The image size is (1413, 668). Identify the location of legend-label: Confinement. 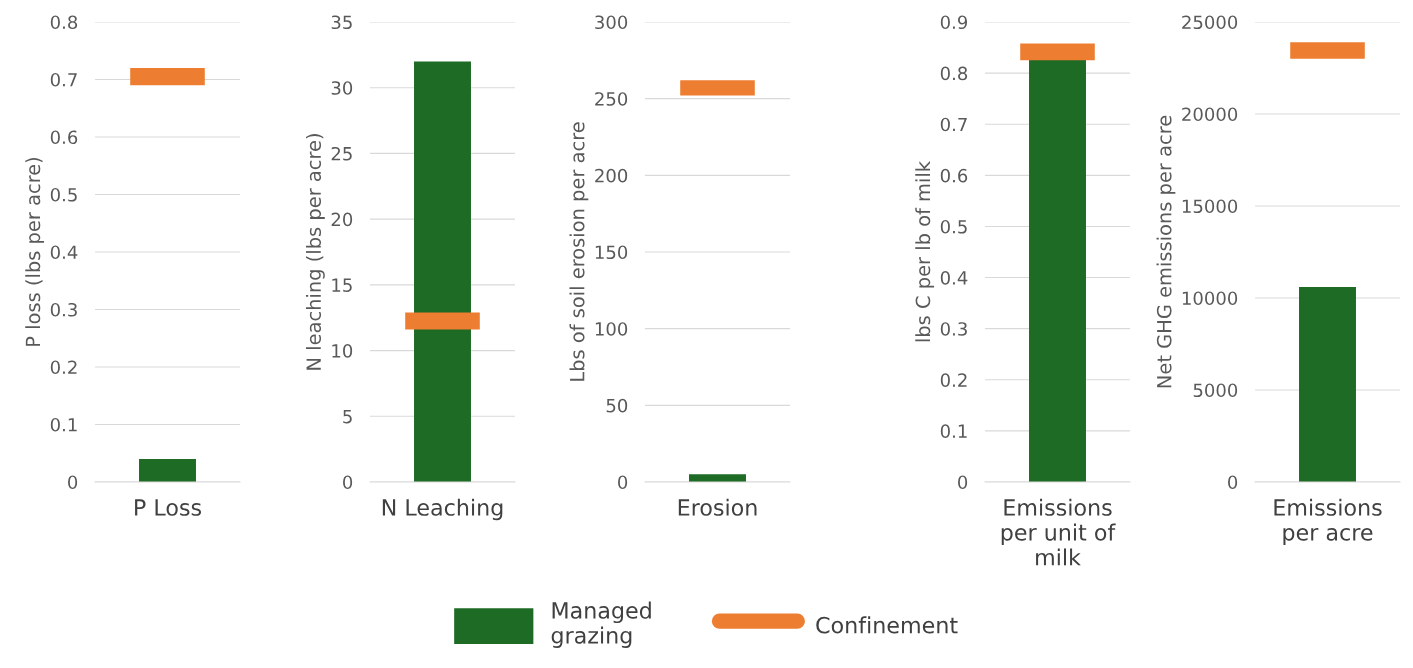
(887, 625).